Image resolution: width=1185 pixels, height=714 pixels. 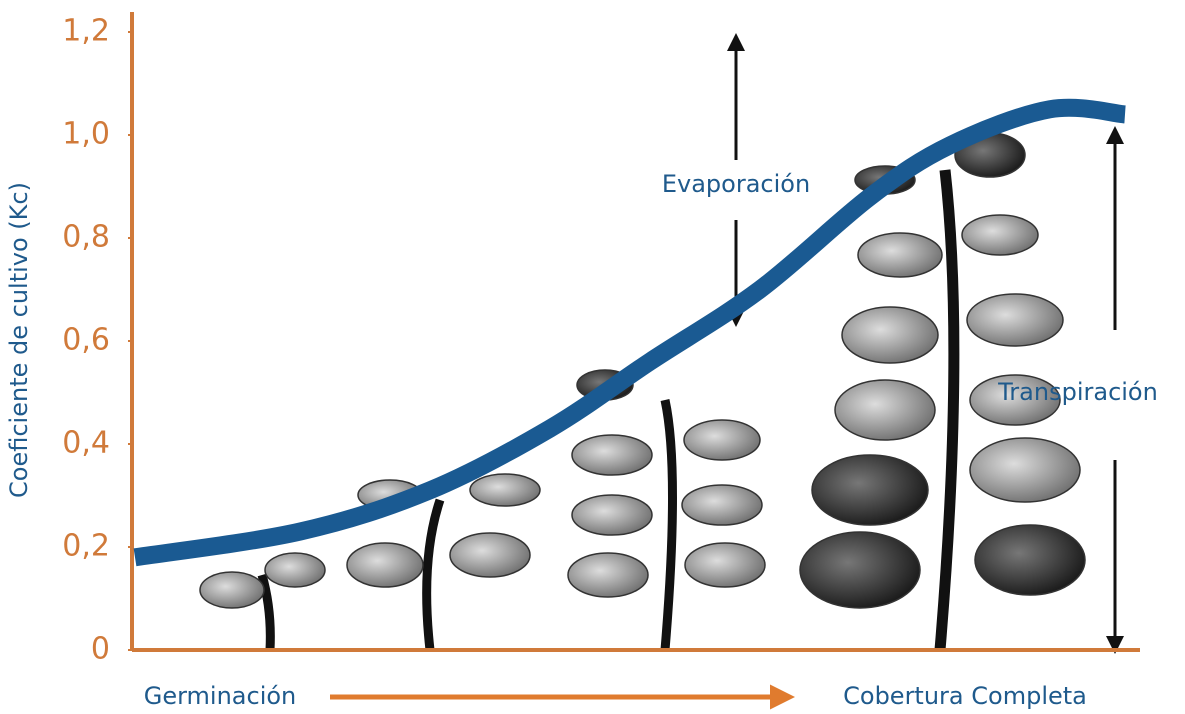 I want to click on annotation: Cobertura Completa, so click(x=965, y=696).